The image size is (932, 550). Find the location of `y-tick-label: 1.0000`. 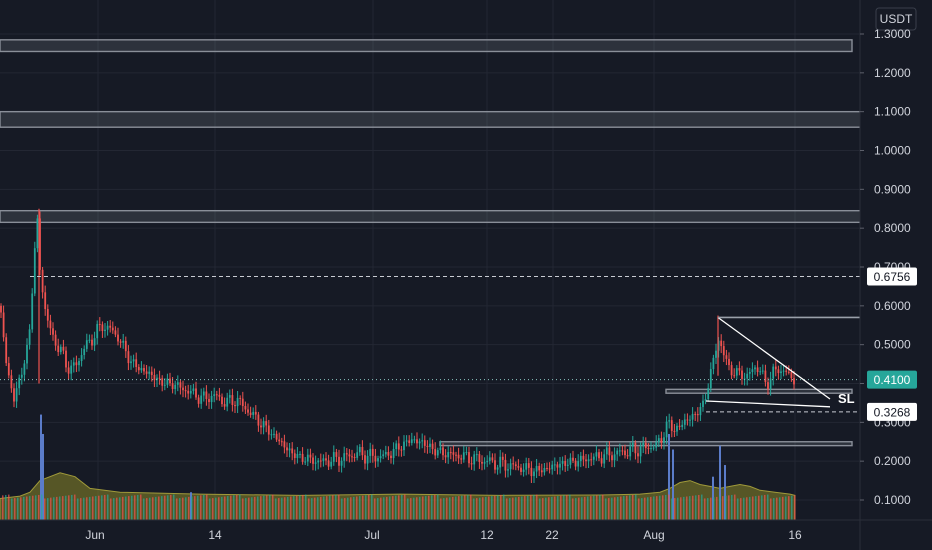

y-tick-label: 1.0000 is located at coordinates (892, 151).